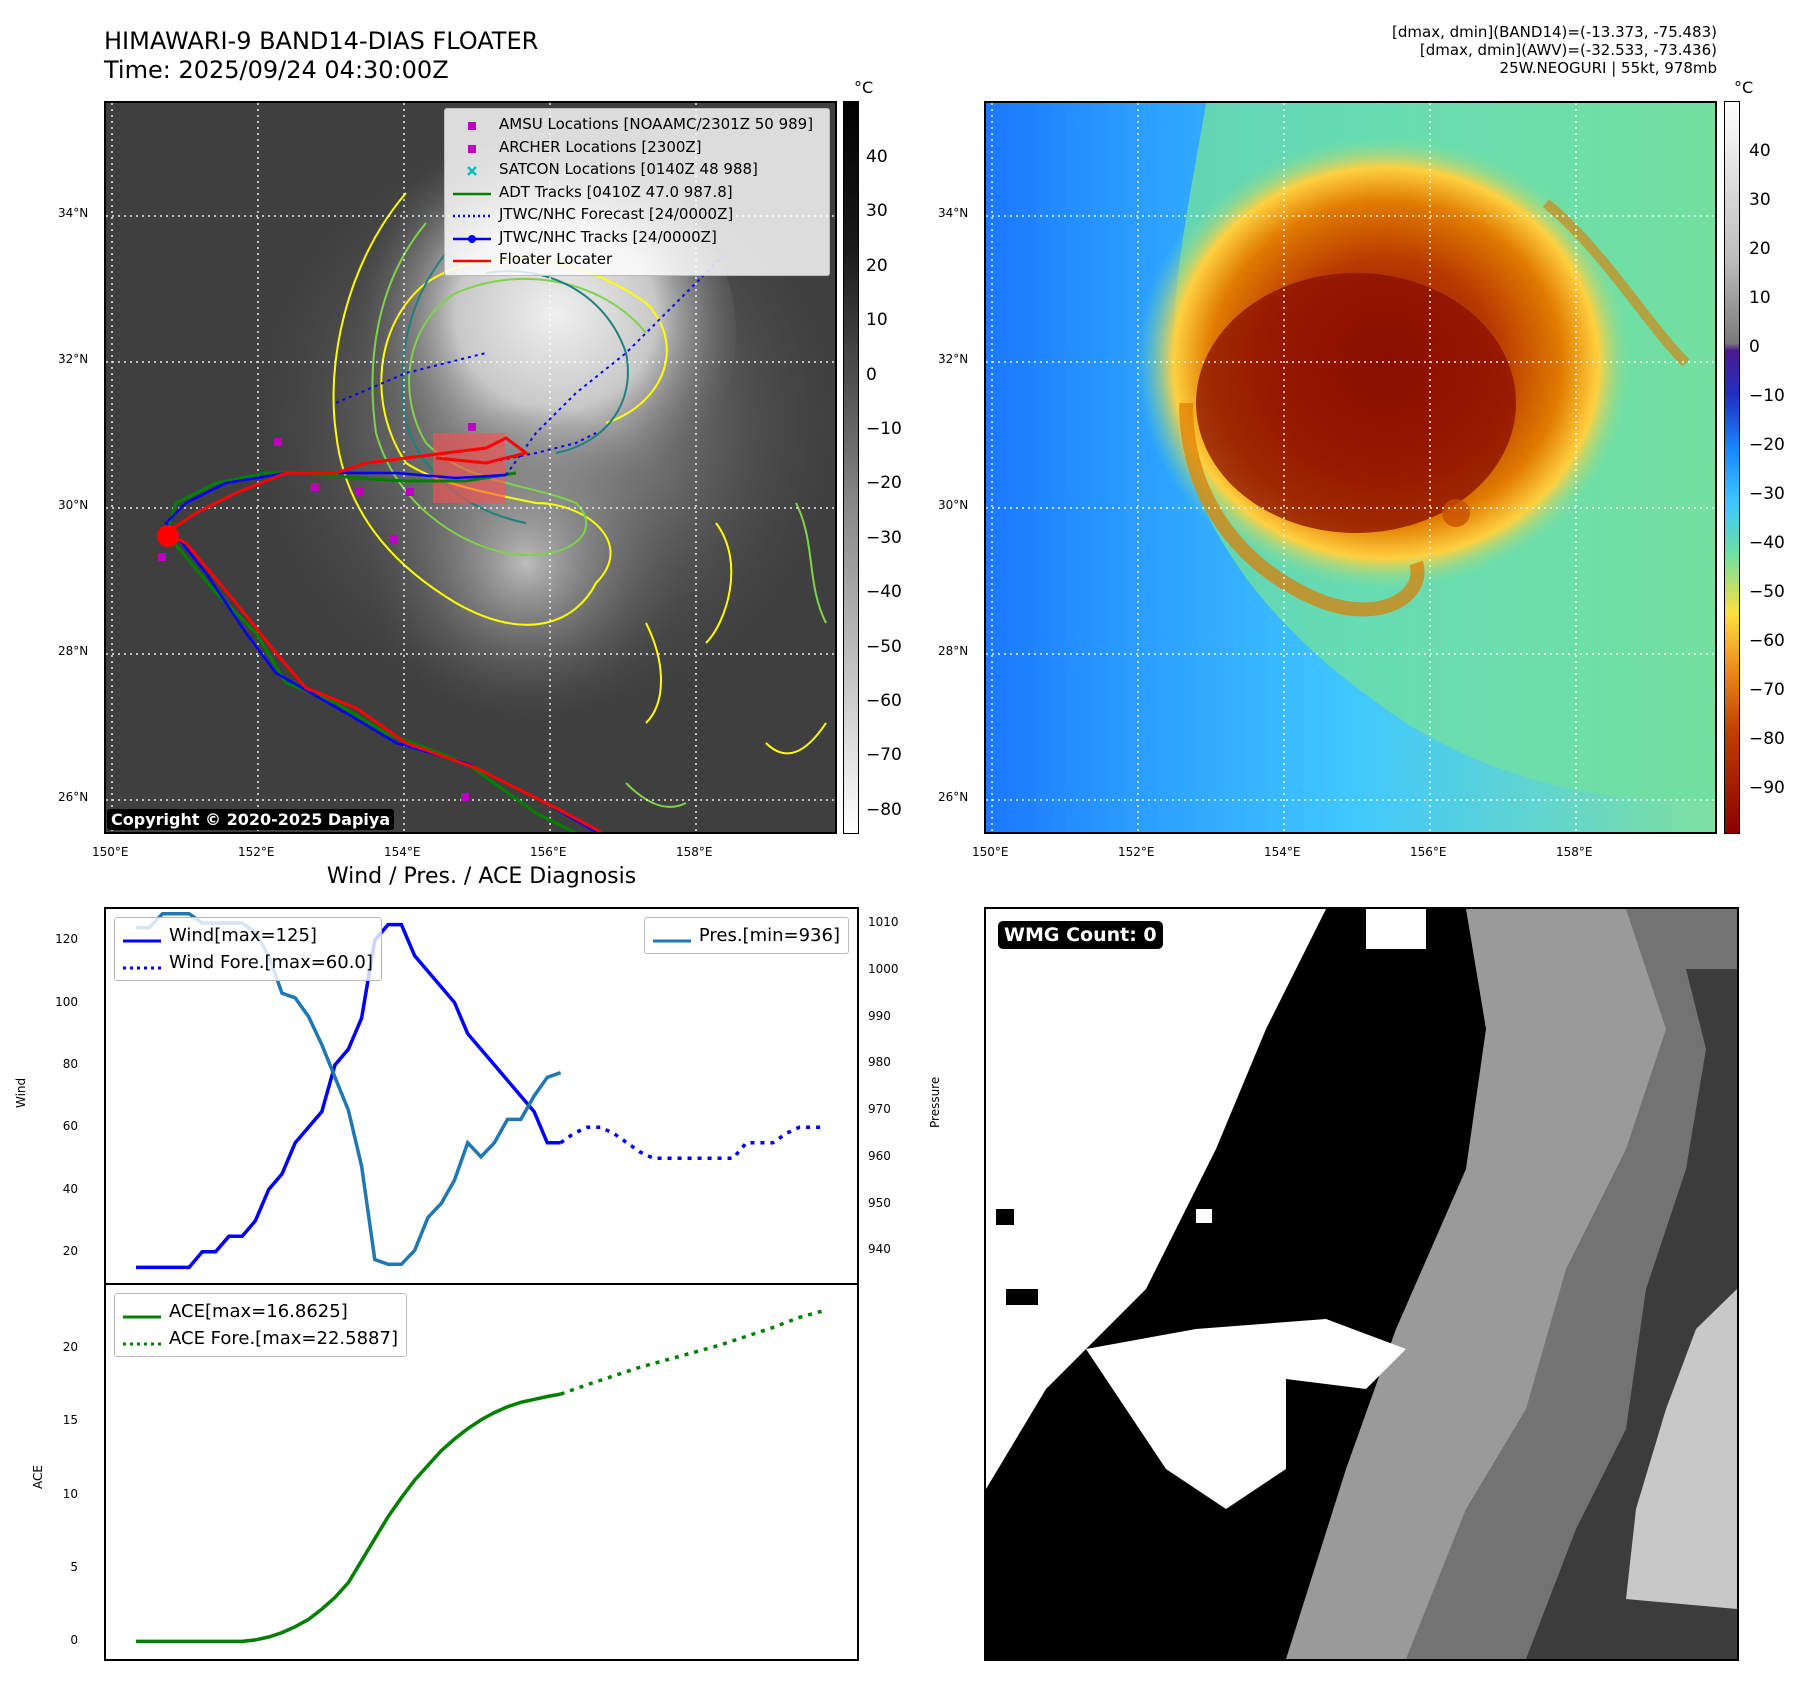 The height and width of the screenshot is (1690, 1797). Describe the element at coordinates (608, 236) in the screenshot. I see `legend-label: JTWC/NHC Tracks [24/0000Z]` at that location.